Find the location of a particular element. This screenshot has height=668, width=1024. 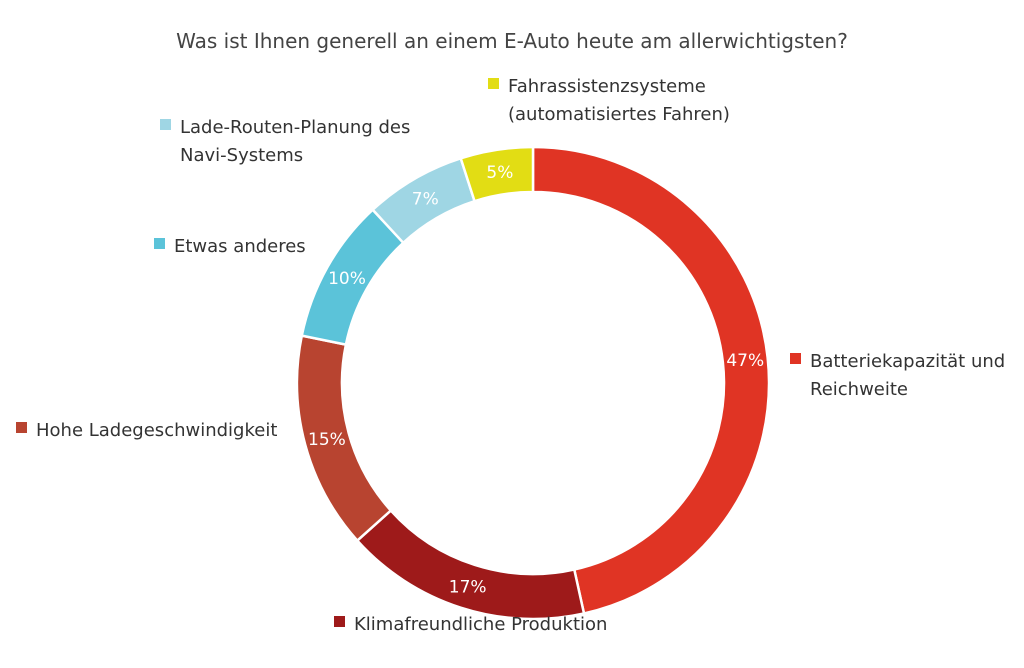

slice-value-label: 7% is located at coordinates (425, 200).